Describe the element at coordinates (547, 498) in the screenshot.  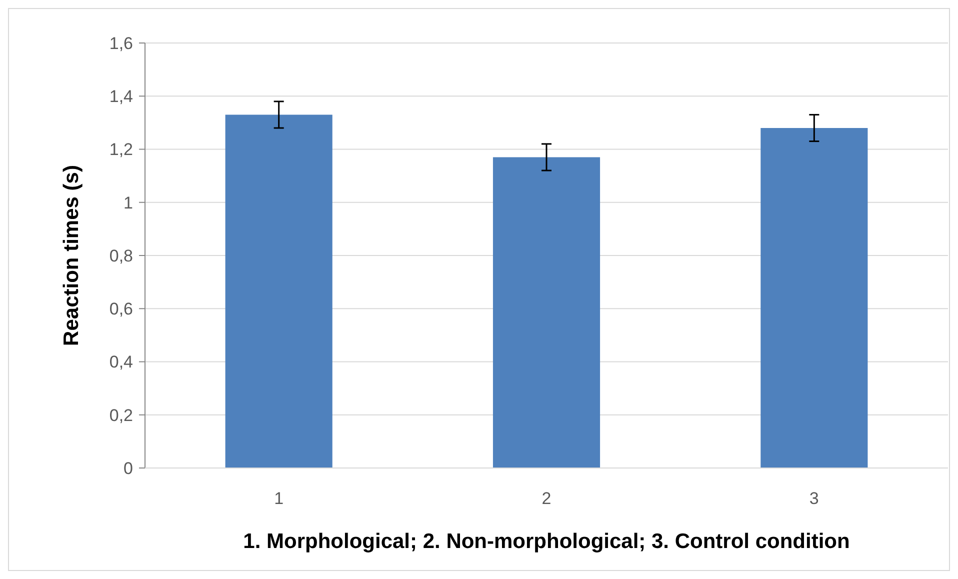
I see `x-tick-label: 2` at that location.